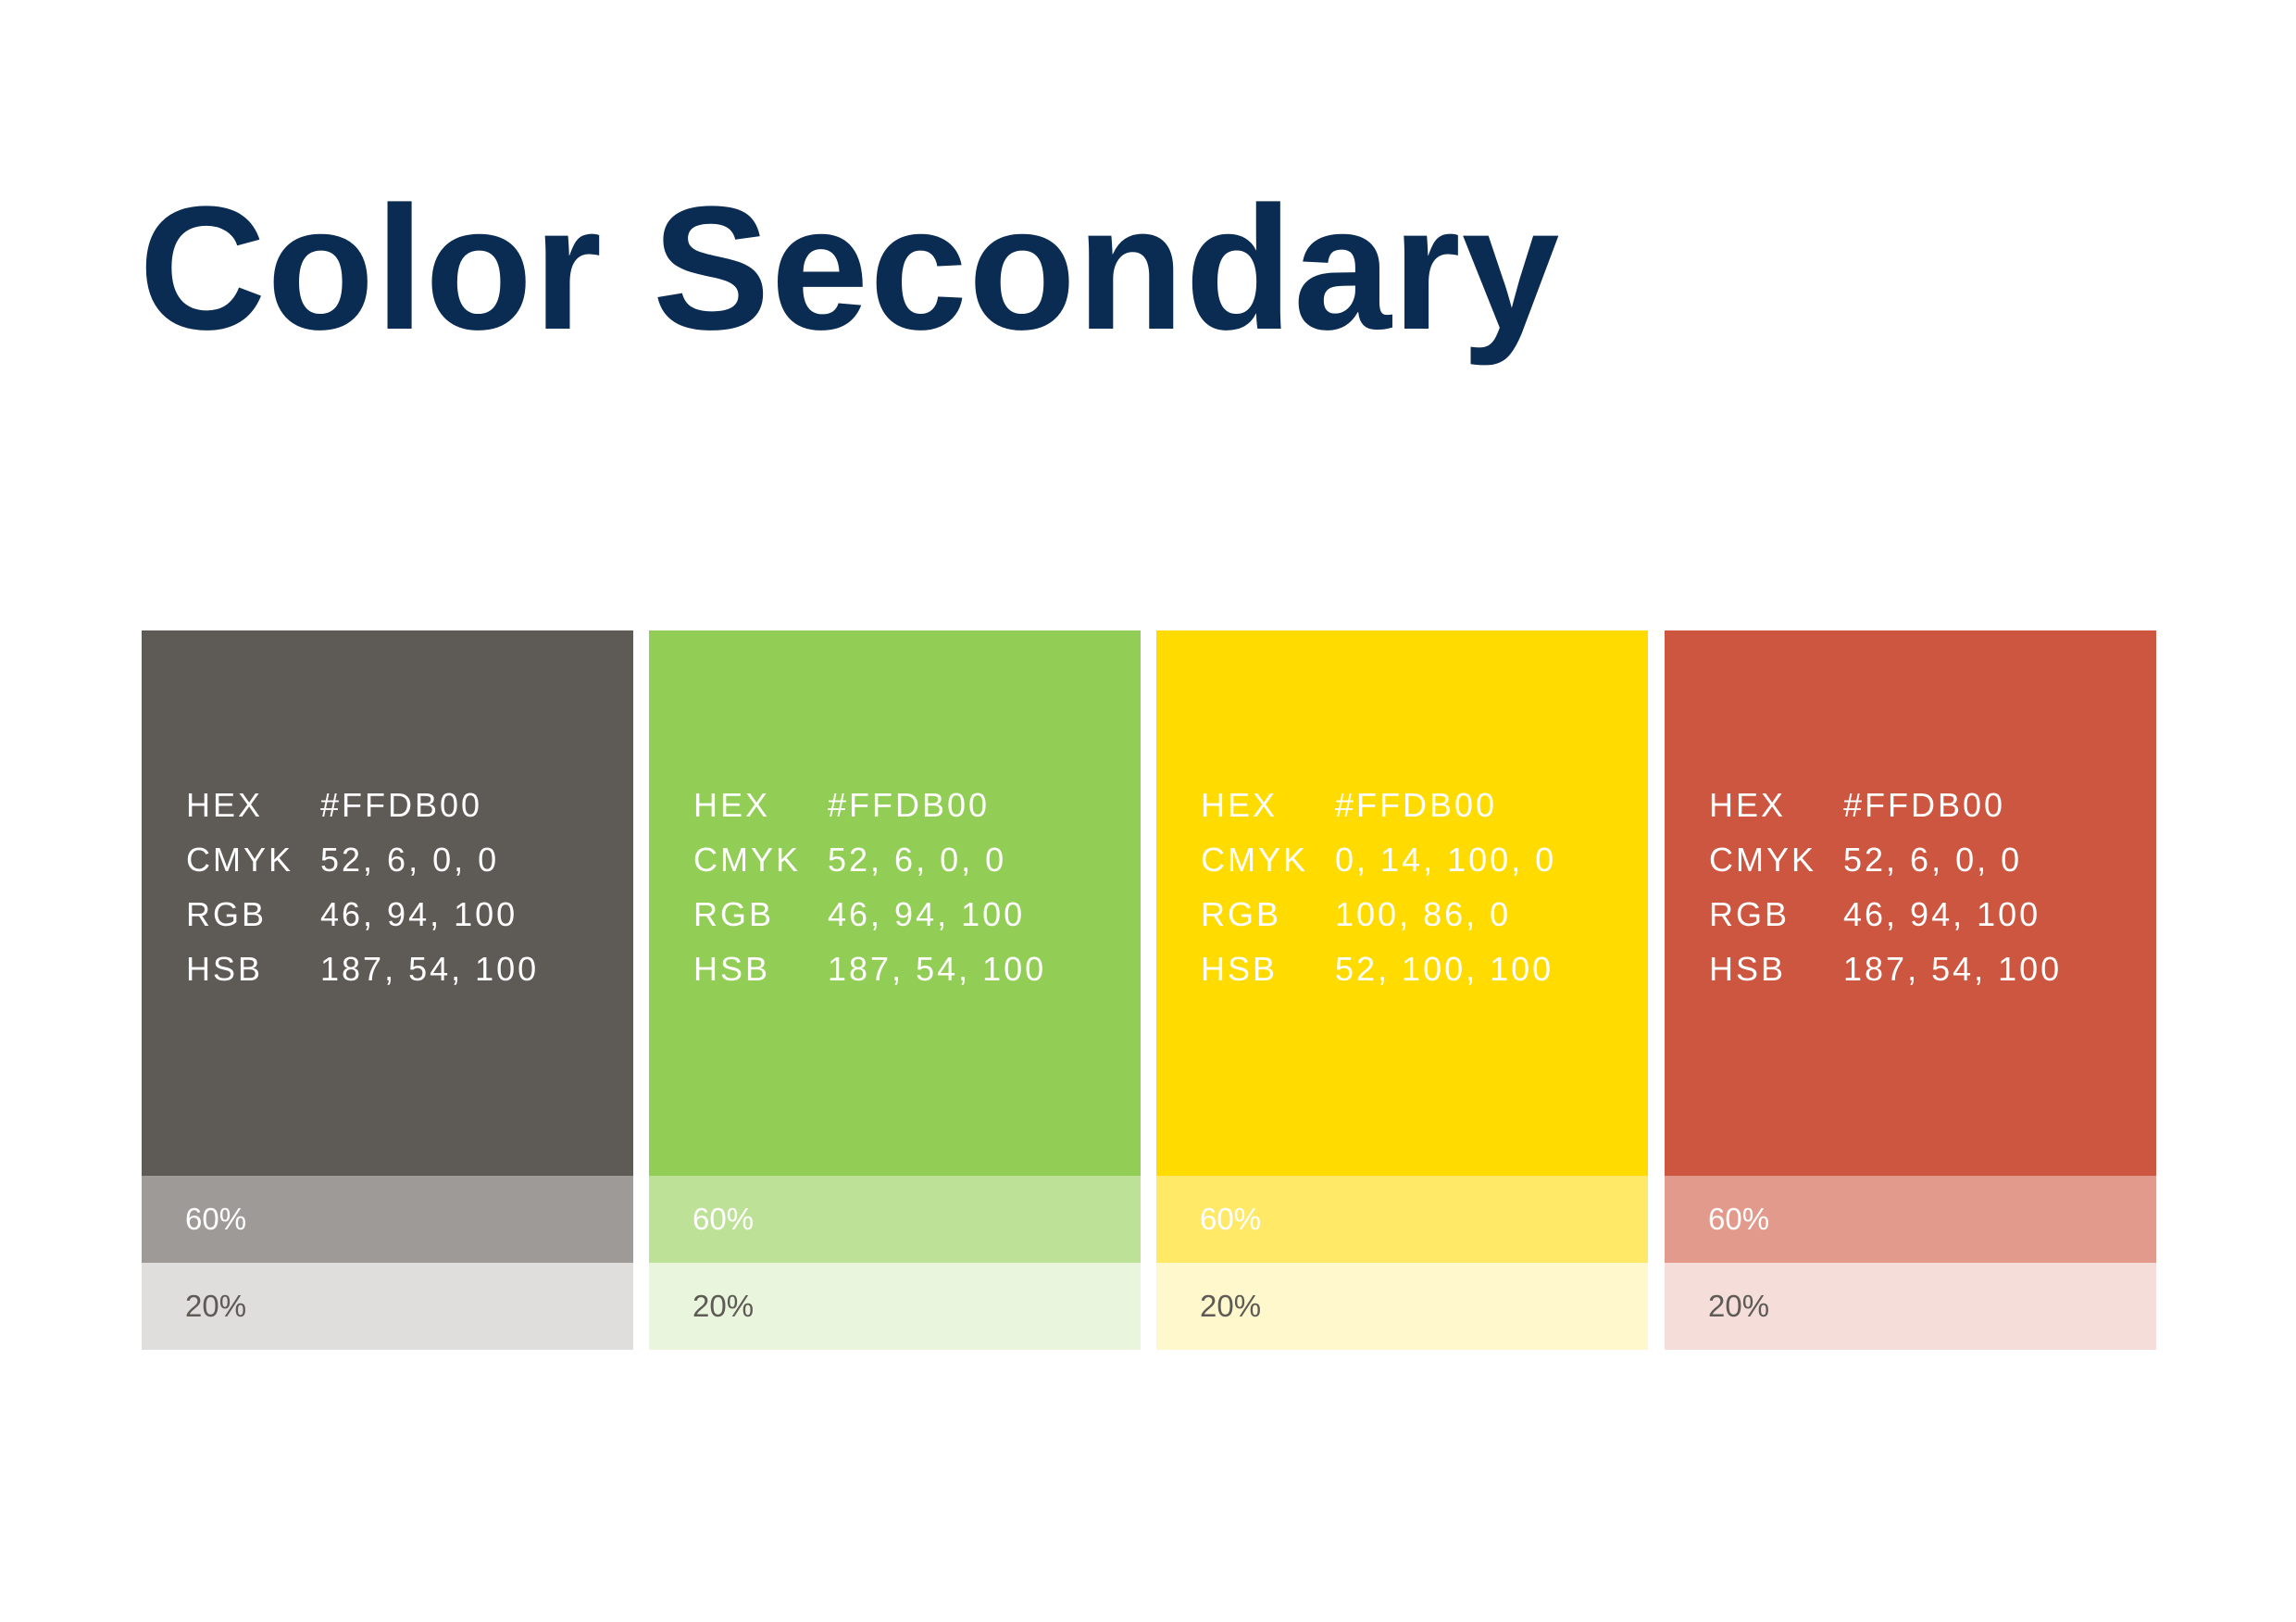 The image size is (2296, 1622). I want to click on spec-value: 52, 100, 100, so click(1444, 969).